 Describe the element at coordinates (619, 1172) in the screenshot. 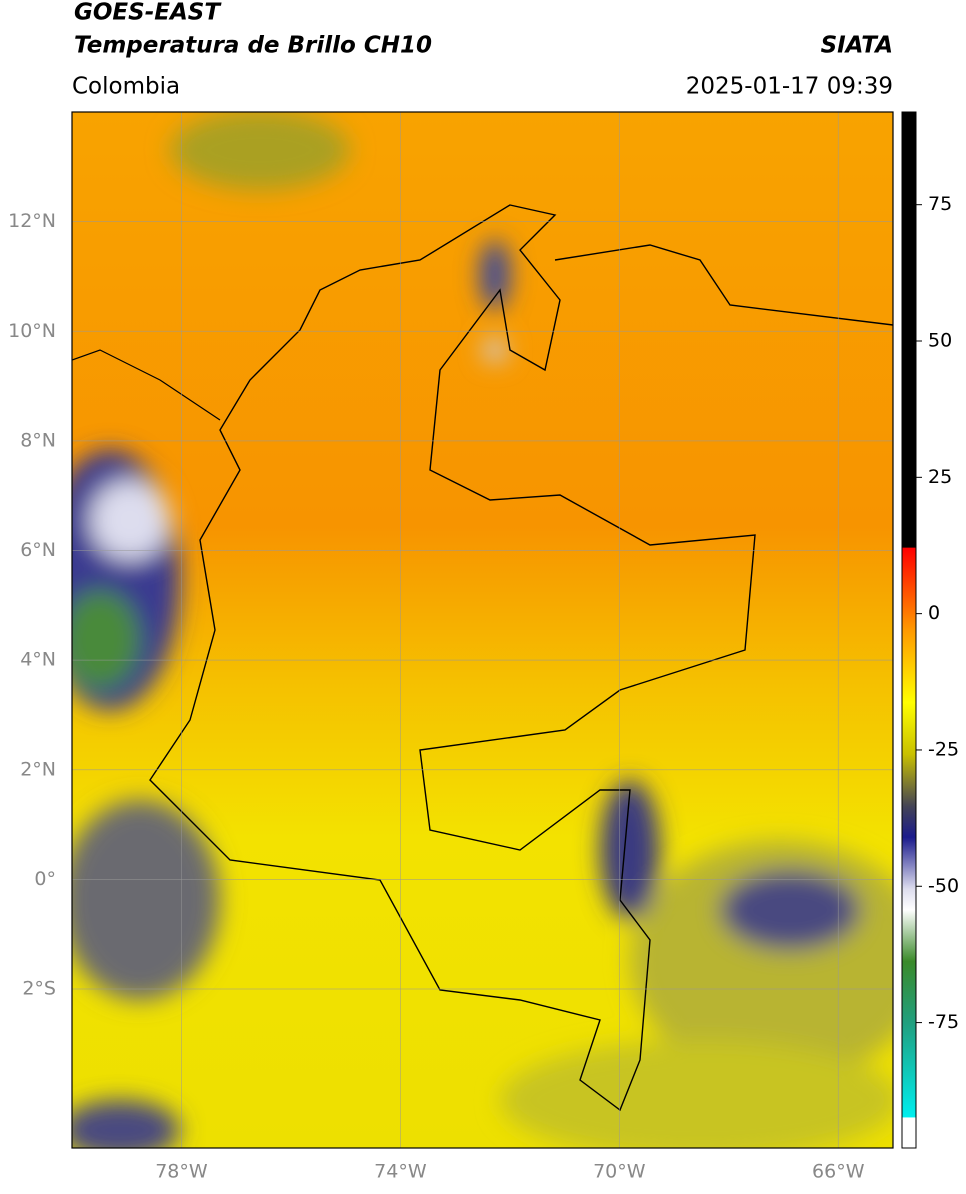

I see `lon-tick-label: 70°W` at that location.